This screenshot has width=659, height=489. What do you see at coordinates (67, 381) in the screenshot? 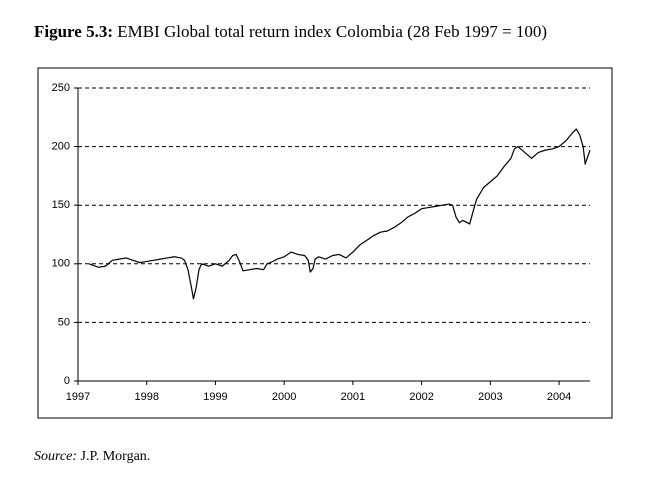
I see `y-tick-label: 0` at bounding box center [67, 381].